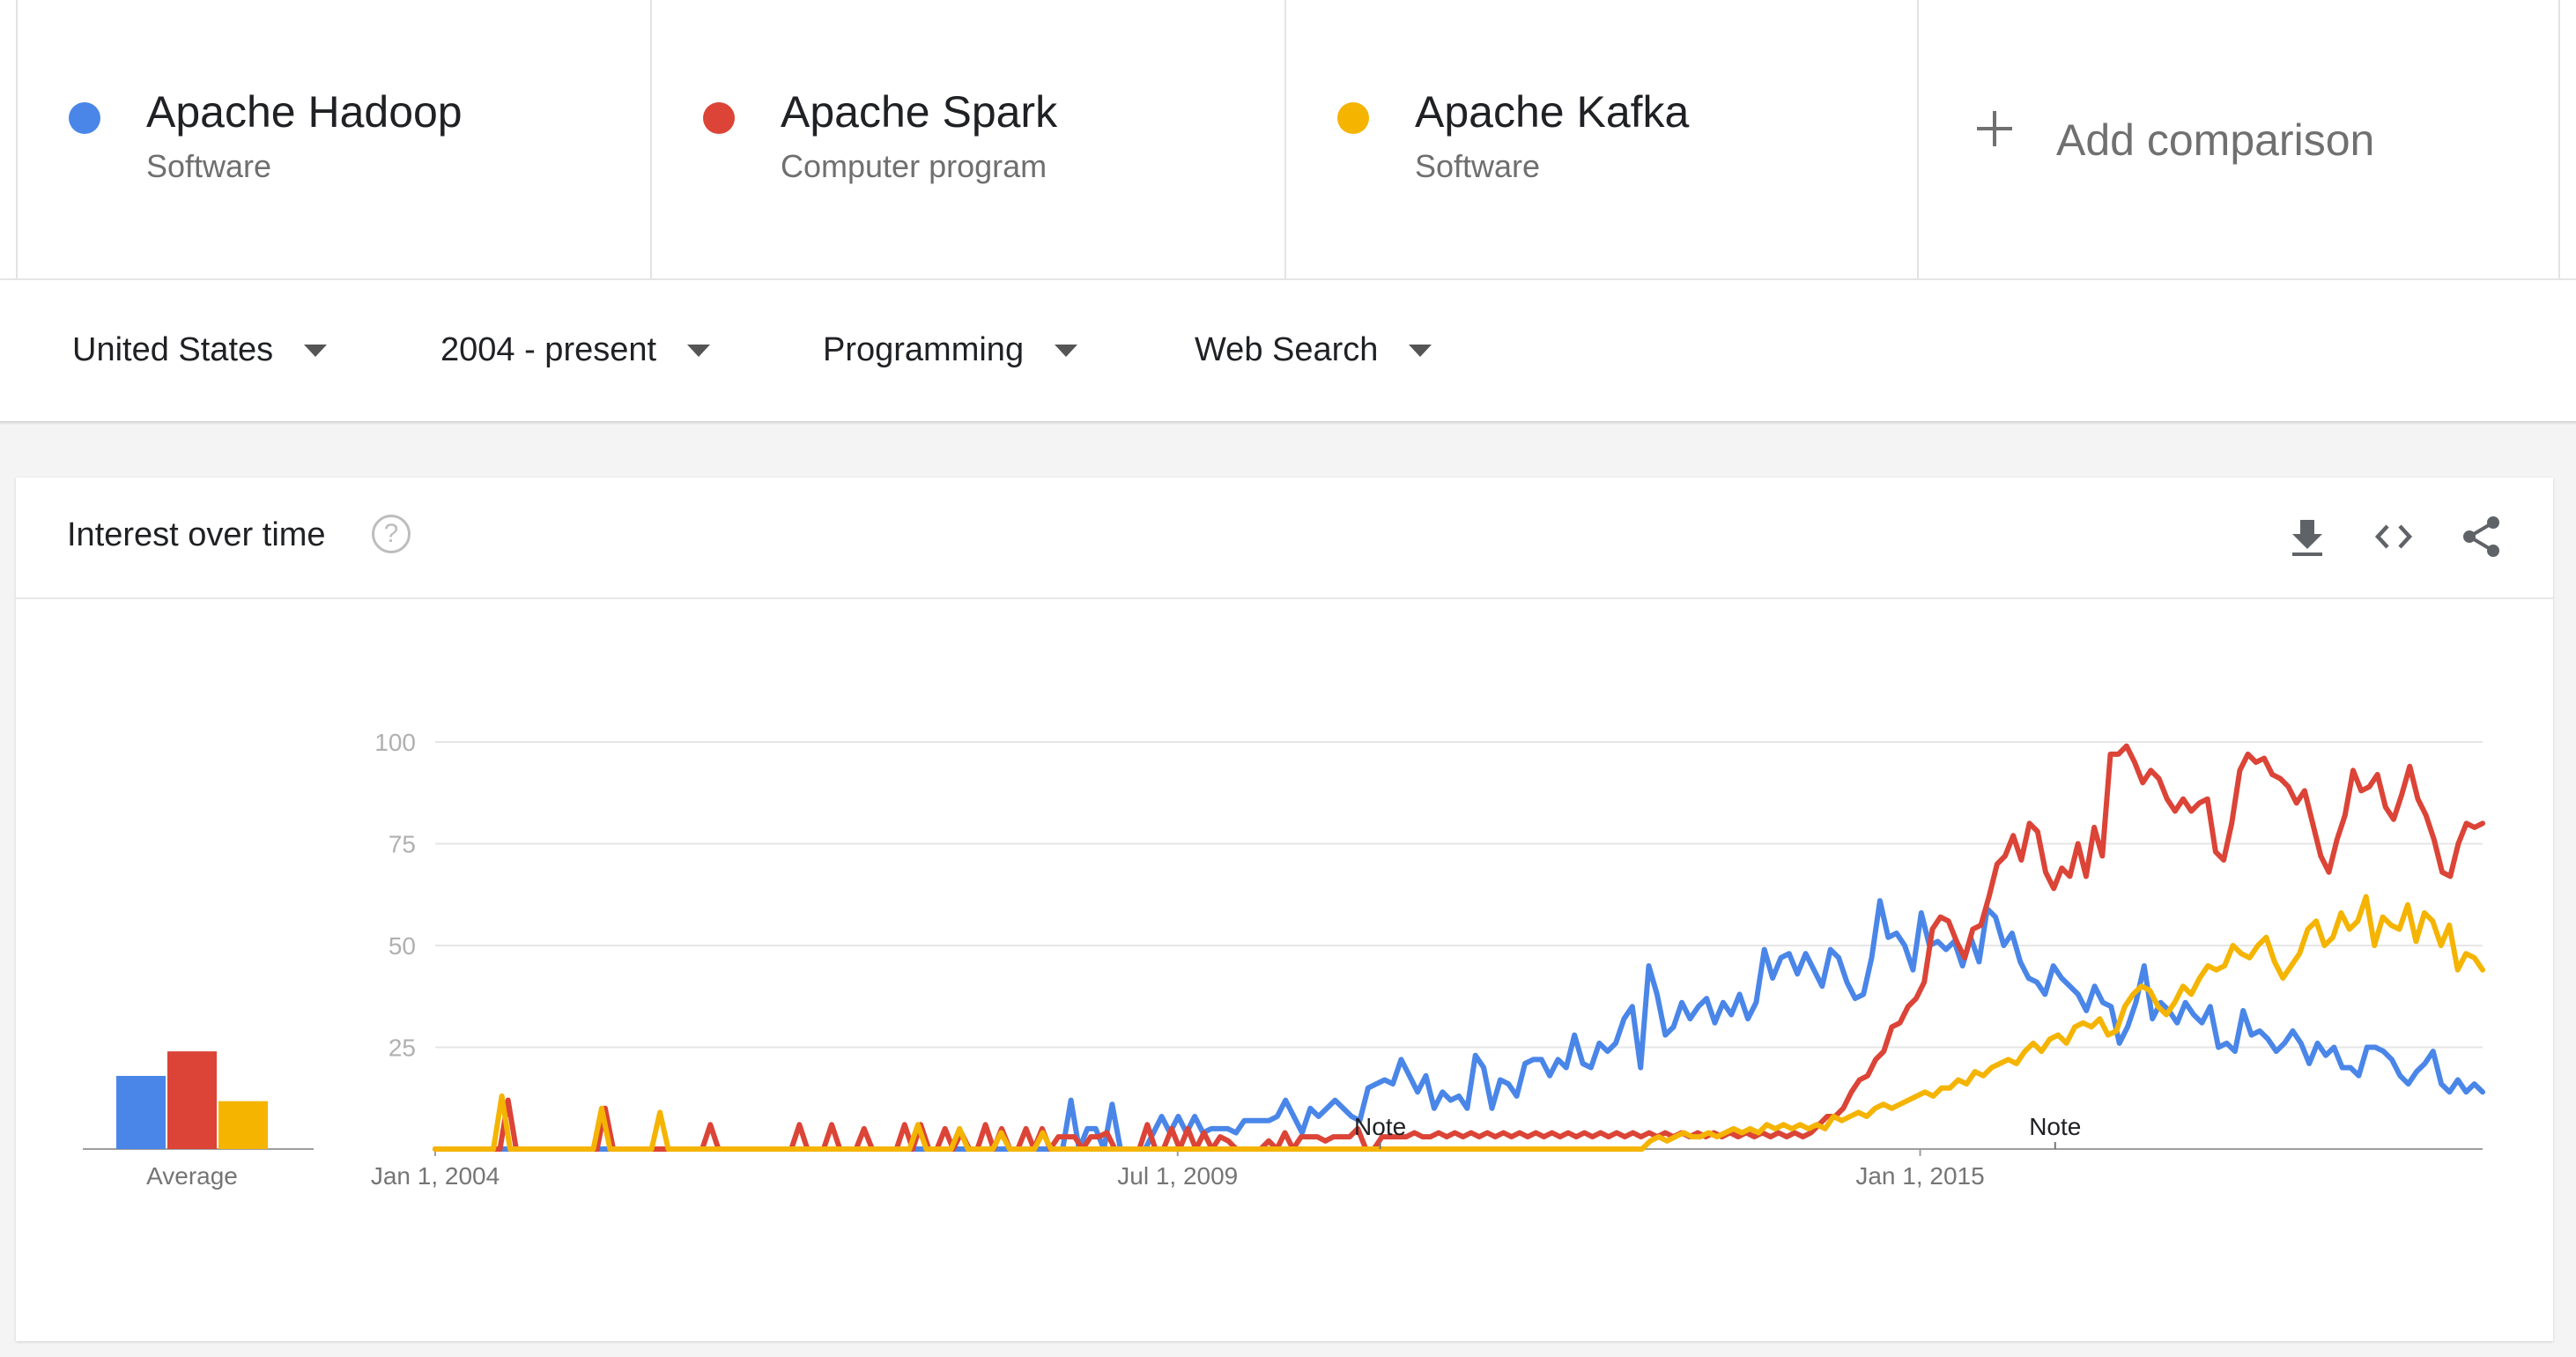 Image resolution: width=2576 pixels, height=1357 pixels. I want to click on y-tick-label: 75, so click(402, 844).